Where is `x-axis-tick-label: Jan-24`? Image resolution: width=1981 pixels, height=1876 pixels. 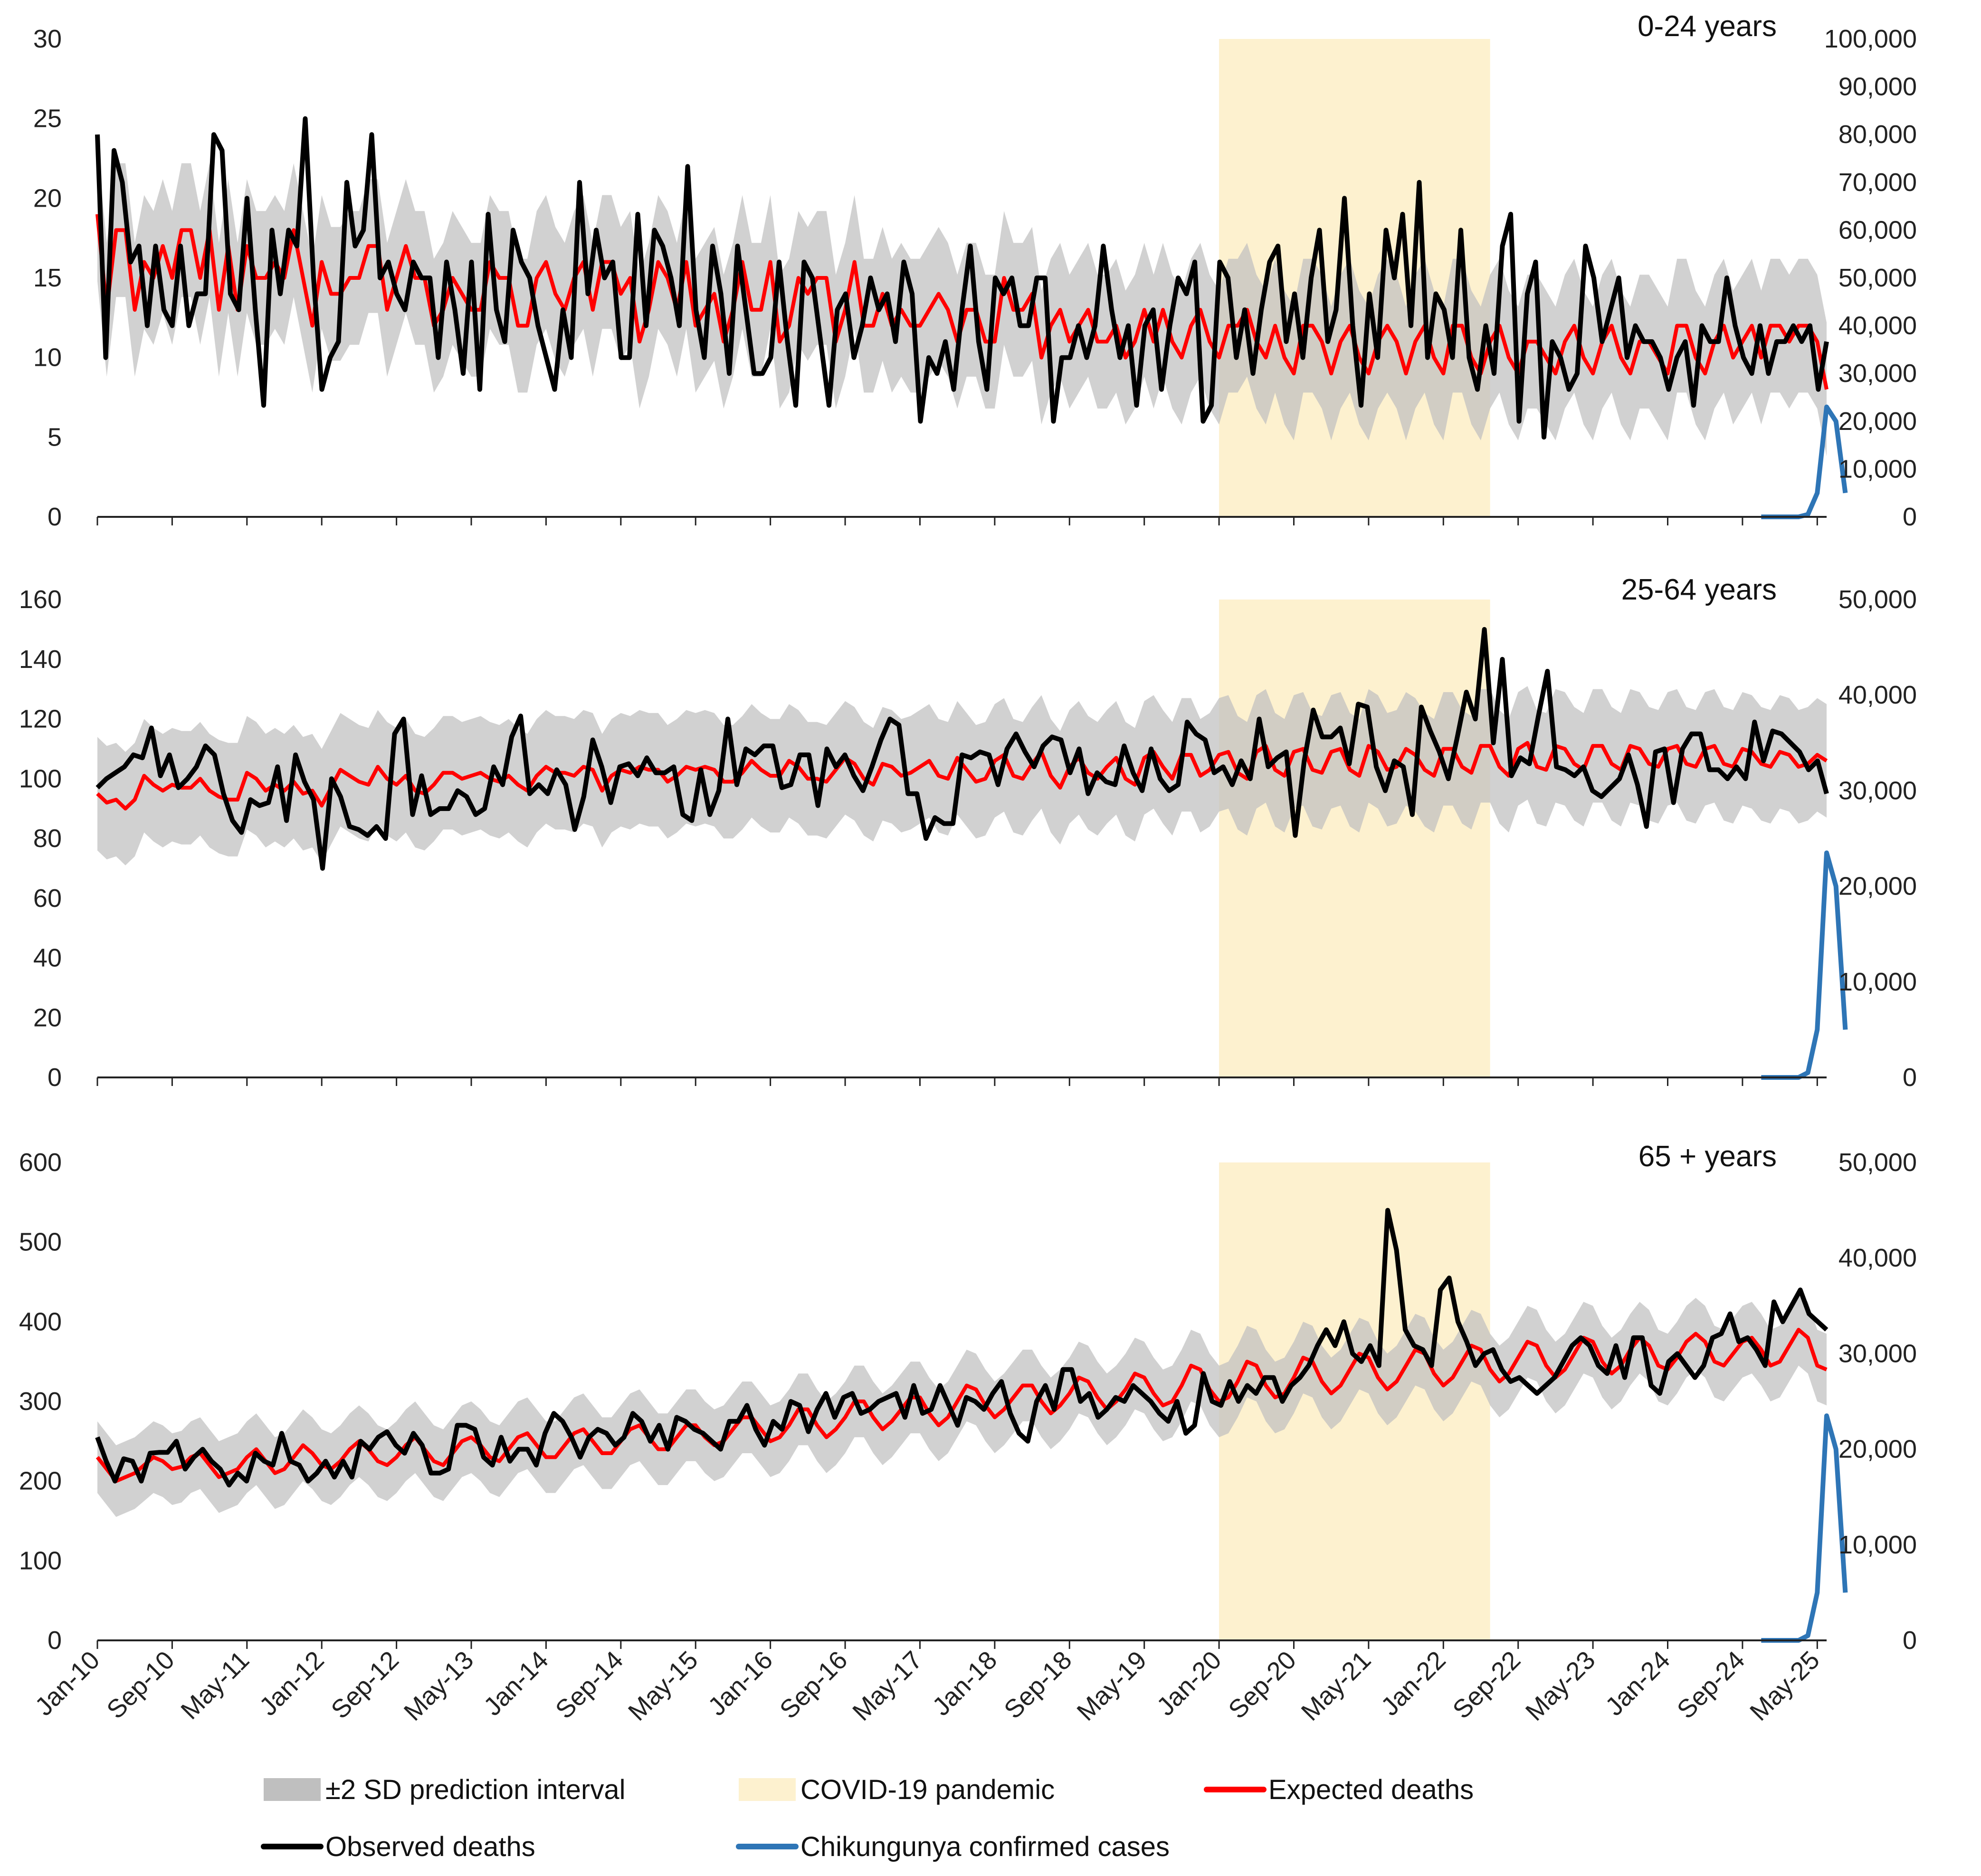
x-axis-tick-label: Jan-24 is located at coordinates (1638, 1683).